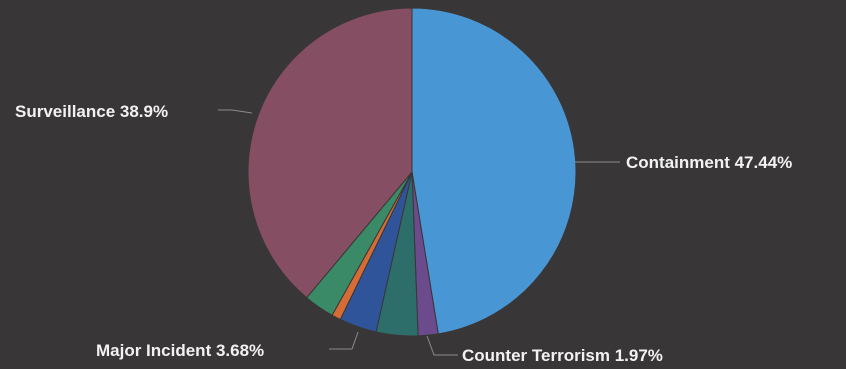 The width and height of the screenshot is (846, 369). Describe the element at coordinates (562, 355) in the screenshot. I see `label-counter-terrorism: Counter Terrorism 1.97%` at that location.